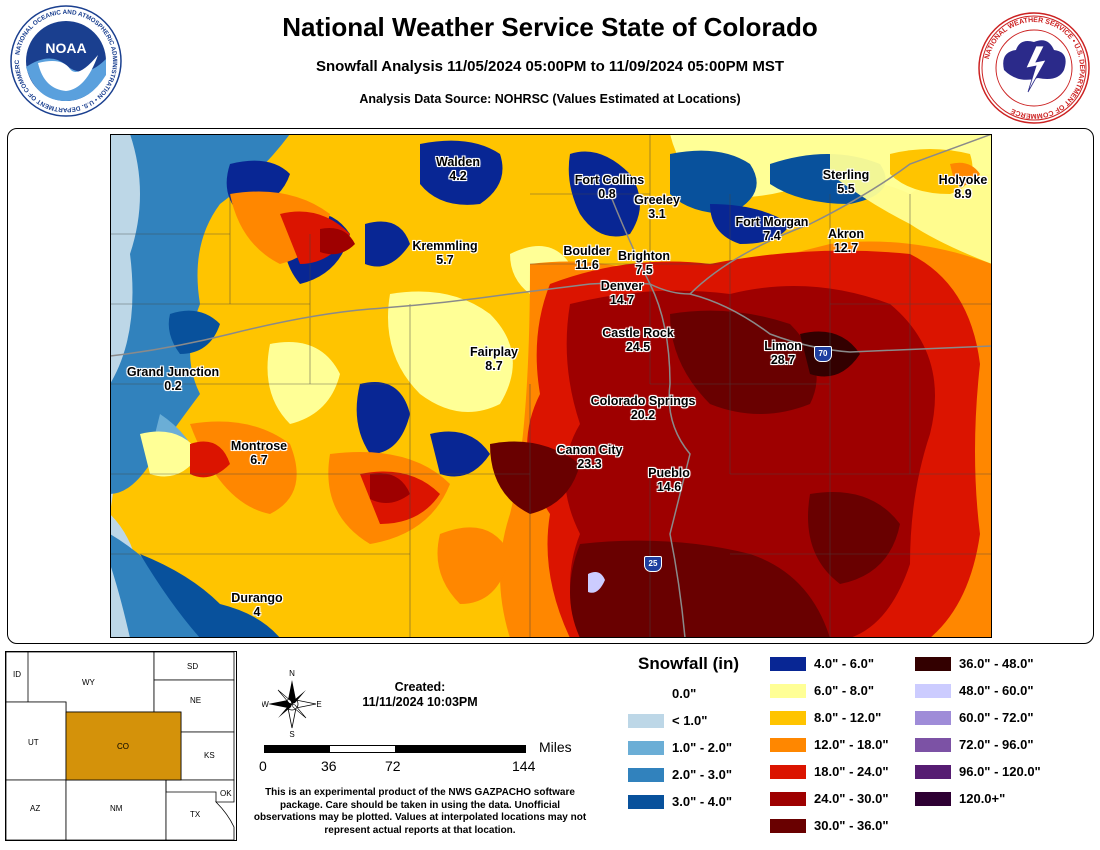  I want to click on city-value: 24.5, so click(638, 347).